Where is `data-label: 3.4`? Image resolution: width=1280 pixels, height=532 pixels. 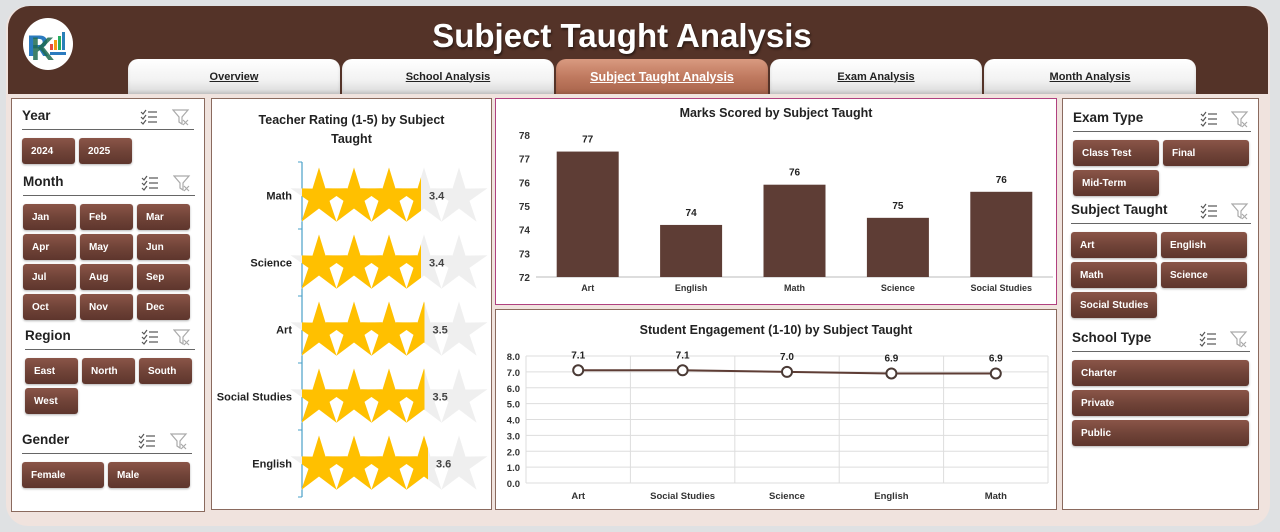 data-label: 3.4 is located at coordinates (437, 197).